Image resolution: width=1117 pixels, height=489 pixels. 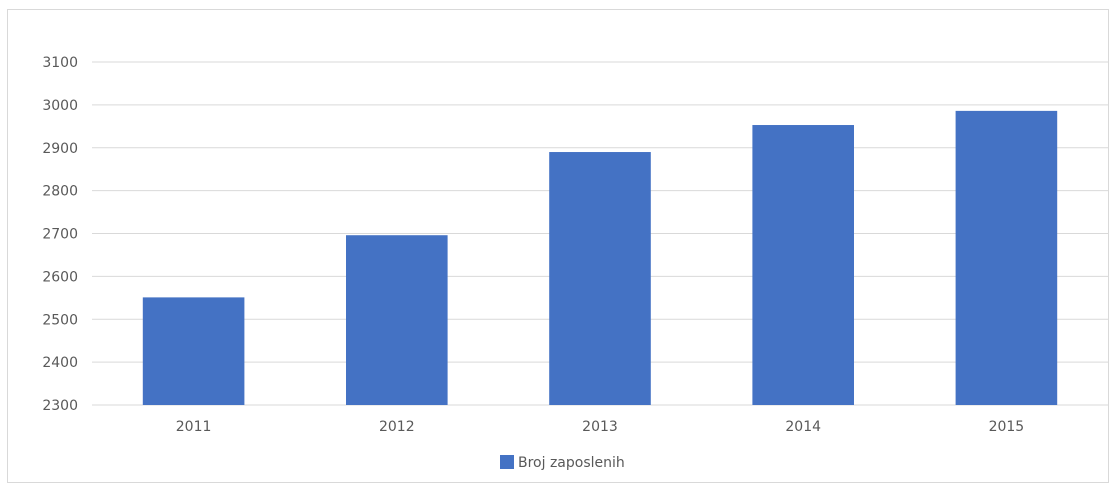 I want to click on x-tick-label: 2011, so click(x=194, y=427).